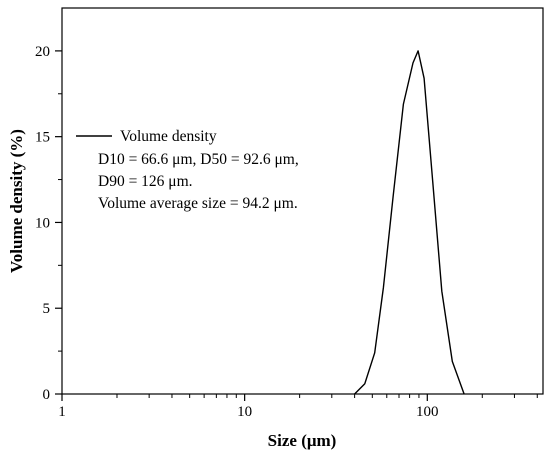 This screenshot has width=550, height=460. Describe the element at coordinates (47, 309) in the screenshot. I see `y-tick-label: 5` at that location.